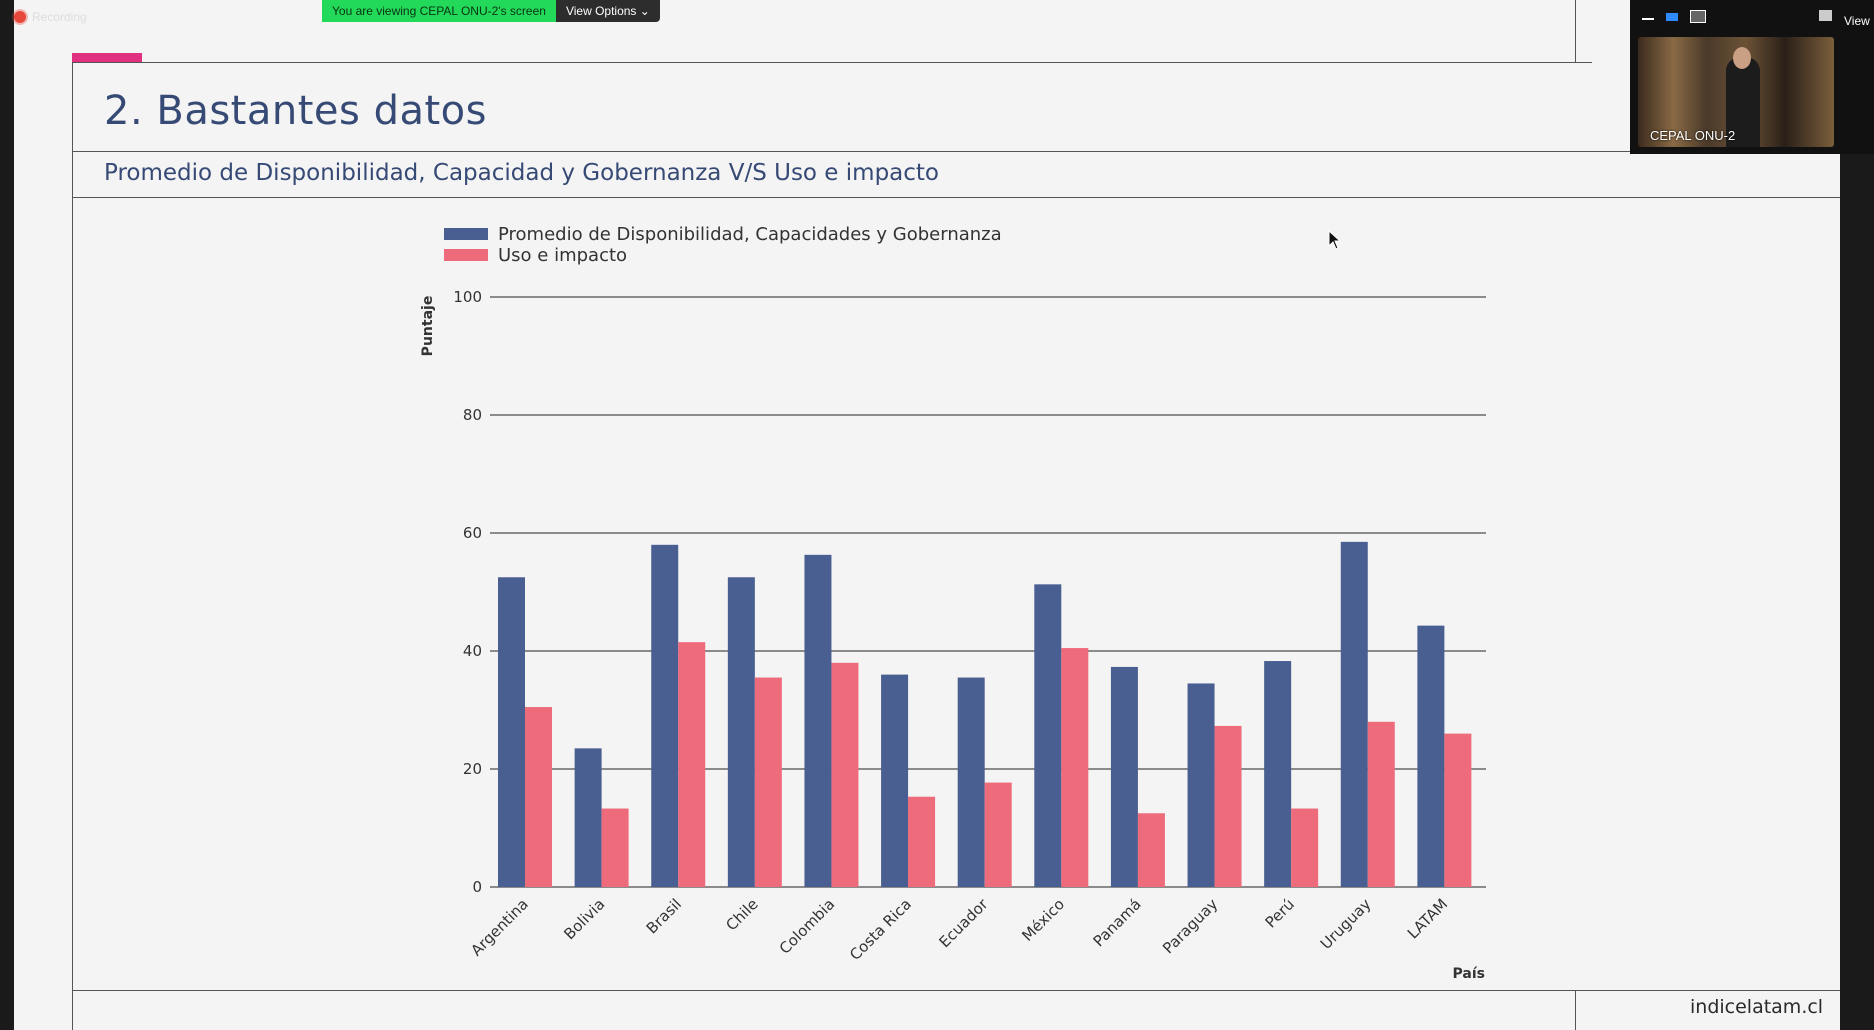  What do you see at coordinates (584, 919) in the screenshot?
I see `x-tick-label: Bolivia` at bounding box center [584, 919].